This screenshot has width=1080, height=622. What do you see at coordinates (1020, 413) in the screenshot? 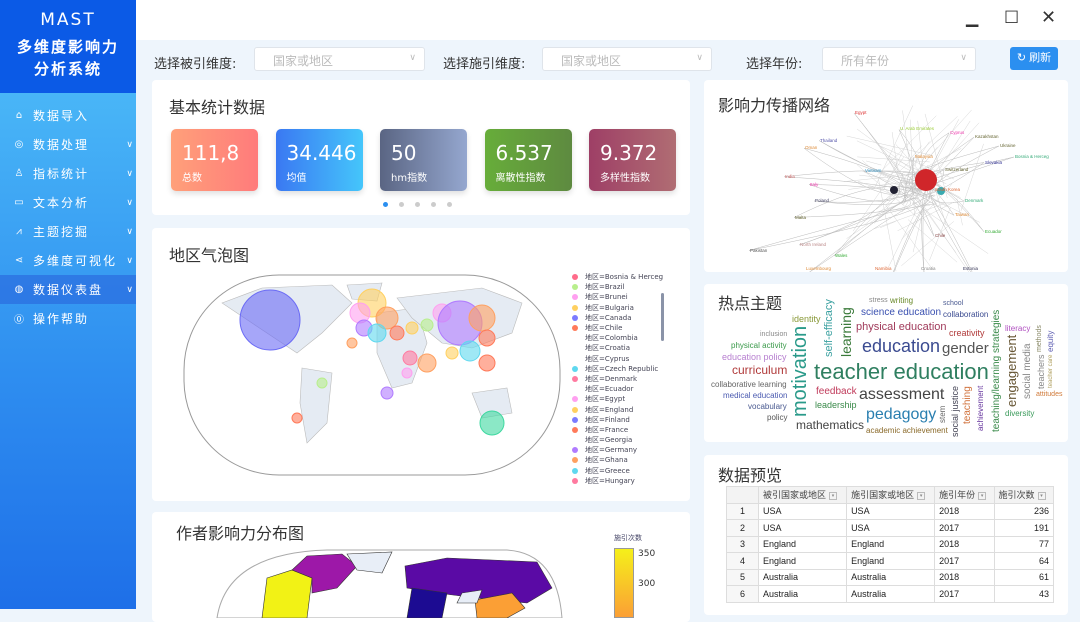
I see `word-cloud-term: diversity` at bounding box center [1020, 413].